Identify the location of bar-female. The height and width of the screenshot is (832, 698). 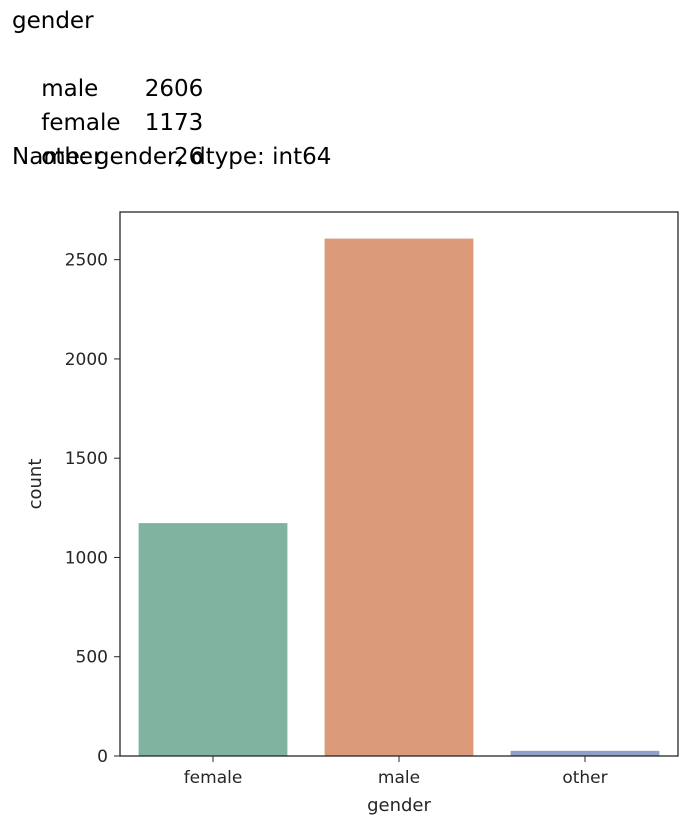
(213, 639).